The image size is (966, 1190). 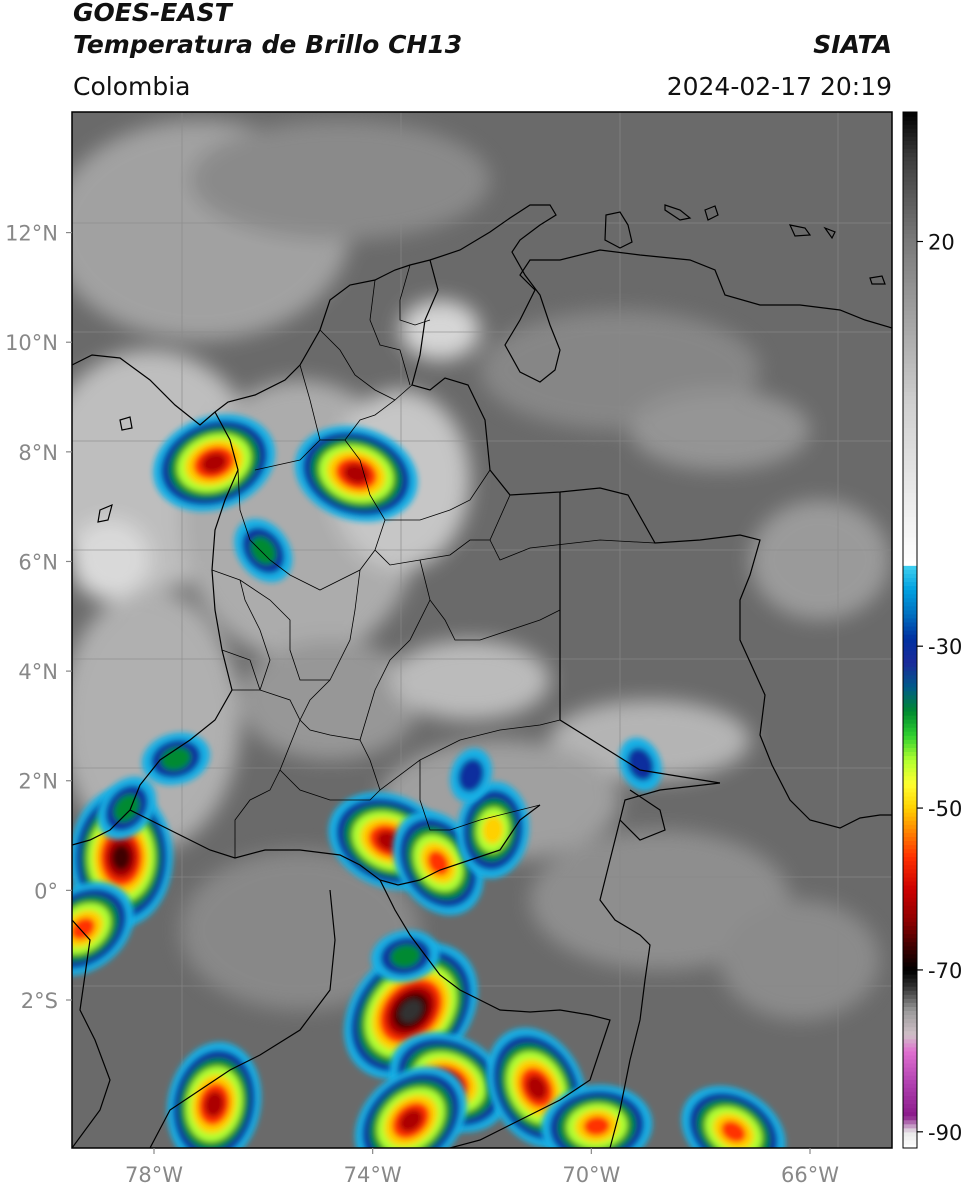 What do you see at coordinates (38, 617) in the screenshot?
I see `latitude-axis: 12°N 10°N 8°N 6°N 4°N 2°N 0° 2°S` at bounding box center [38, 617].